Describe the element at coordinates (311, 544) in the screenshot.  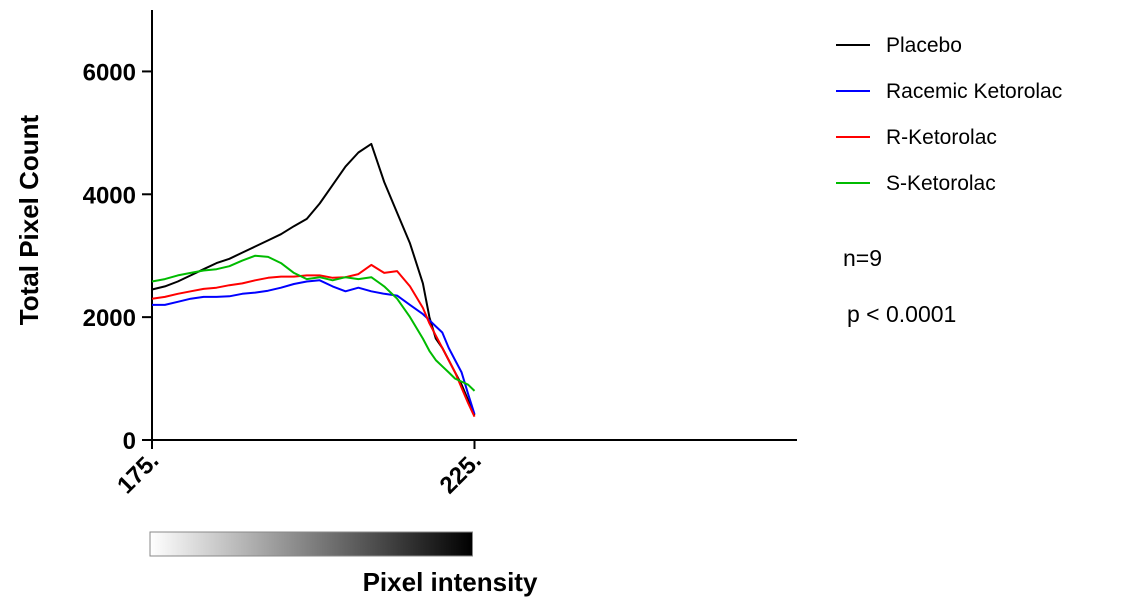
I see `intensity-gradient-bar` at that location.